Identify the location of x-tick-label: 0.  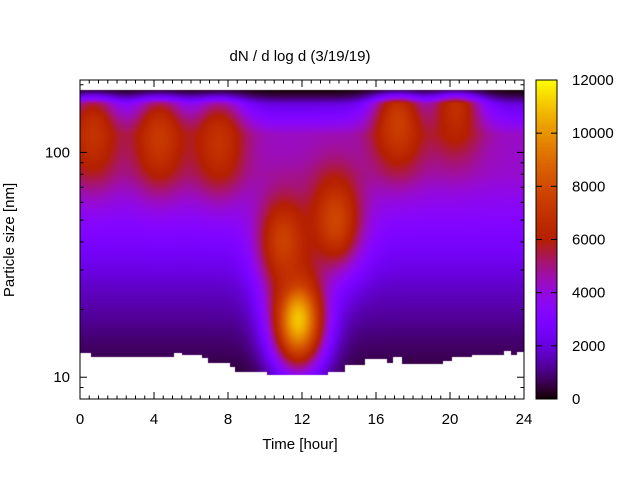
(80, 419).